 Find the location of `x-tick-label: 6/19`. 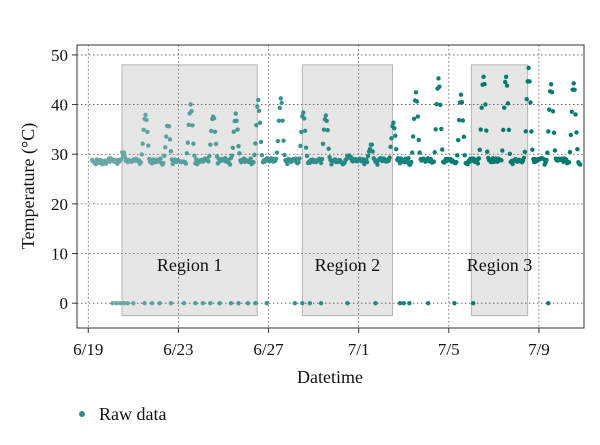

x-tick-label: 6/19 is located at coordinates (88, 349).